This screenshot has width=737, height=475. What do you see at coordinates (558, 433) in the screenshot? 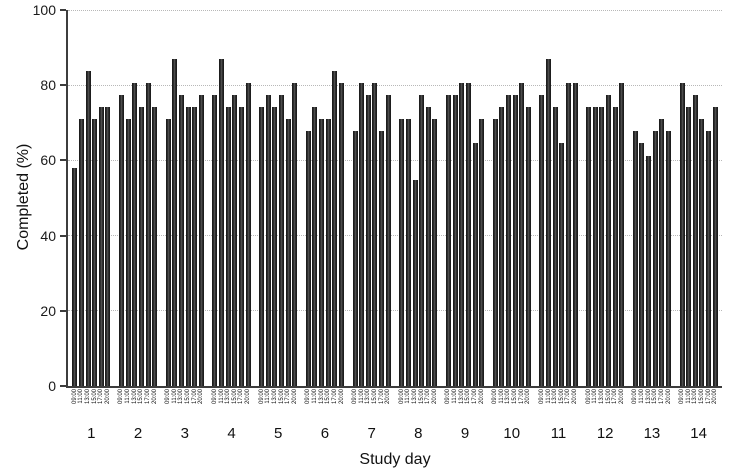
I see `day-tick-label: 11` at bounding box center [558, 433].